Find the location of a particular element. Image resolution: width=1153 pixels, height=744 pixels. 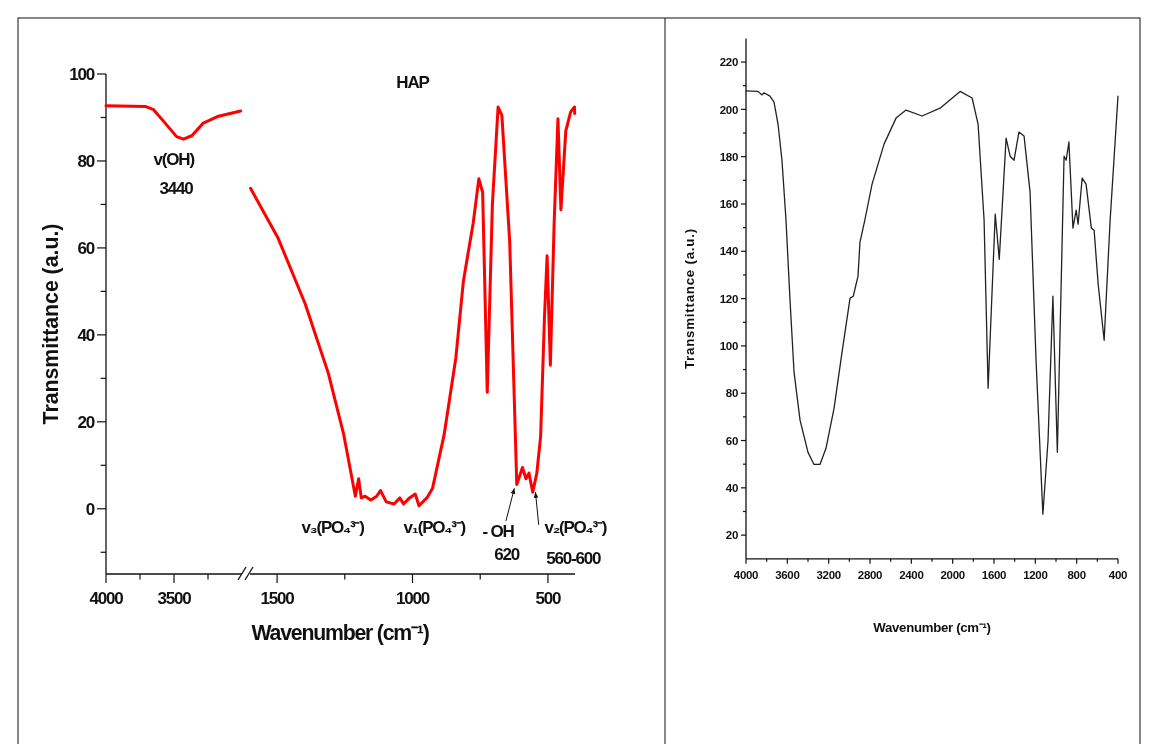

y-tick-label: 140 is located at coordinates (728, 251).